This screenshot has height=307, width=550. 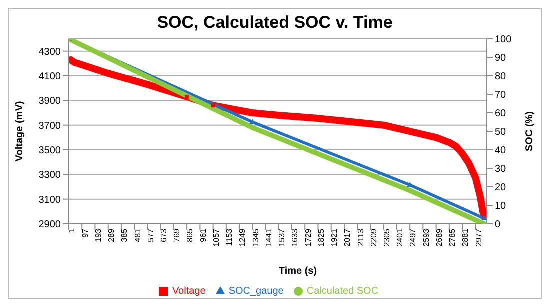 What do you see at coordinates (50, 102) in the screenshot?
I see `y-tick-label: 3900` at bounding box center [50, 102].